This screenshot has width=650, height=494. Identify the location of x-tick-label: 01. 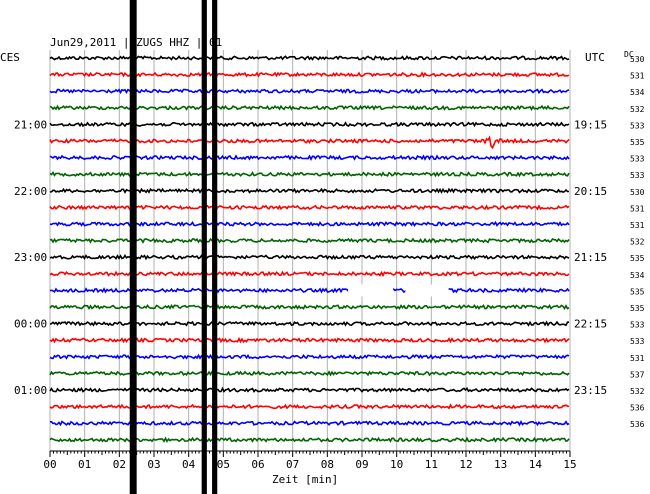
(84, 464).